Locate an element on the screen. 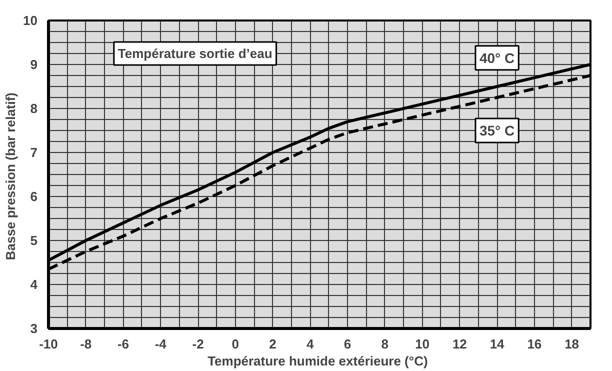 The image size is (612, 371). x-tick-label: -4 is located at coordinates (161, 344).